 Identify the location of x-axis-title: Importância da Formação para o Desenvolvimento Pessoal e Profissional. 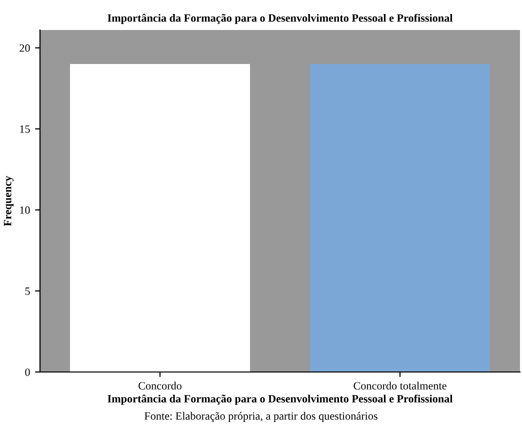
(280, 399).